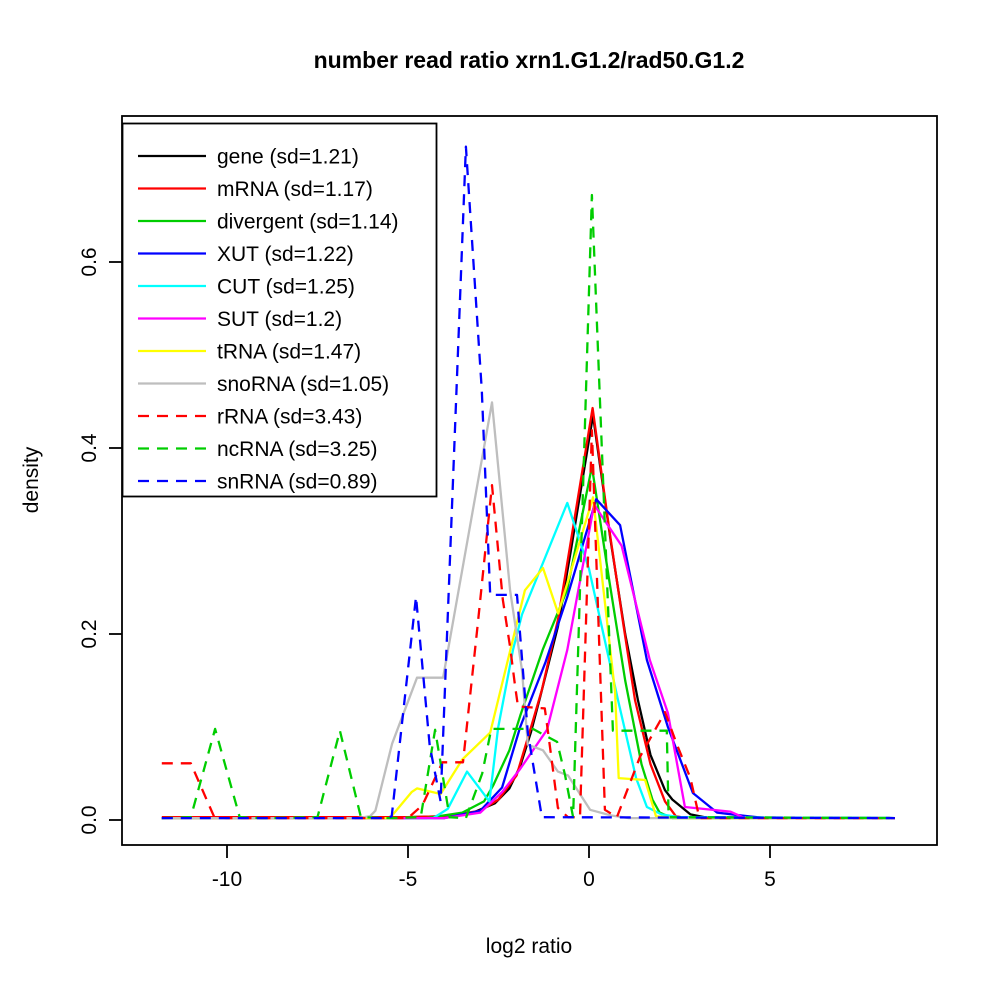  Describe the element at coordinates (297, 449) in the screenshot. I see `legend-label-ncRNA: ncRNA (sd=3.25)` at that location.